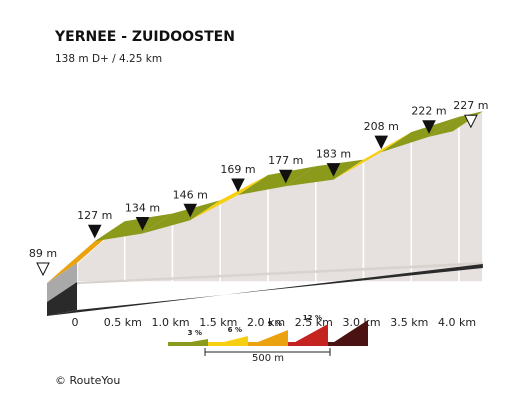 Image resolution: width=532 pixels, height=400 pixels. What do you see at coordinates (142, 208) in the screenshot?
I see `elevation-label-2: 134 m` at bounding box center [142, 208].